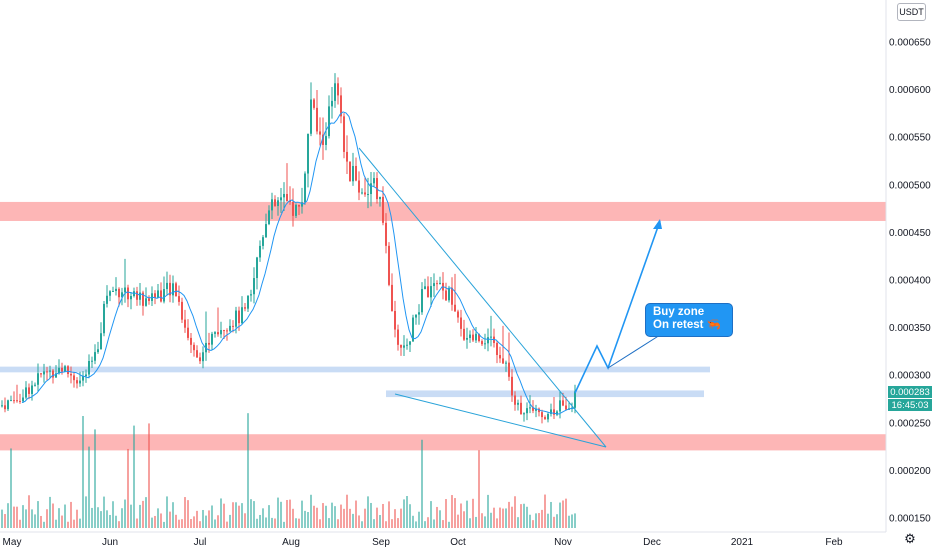 This screenshot has width=932, height=550. What do you see at coordinates (482, 297) in the screenshot?
I see `trendline-upper` at bounding box center [482, 297].